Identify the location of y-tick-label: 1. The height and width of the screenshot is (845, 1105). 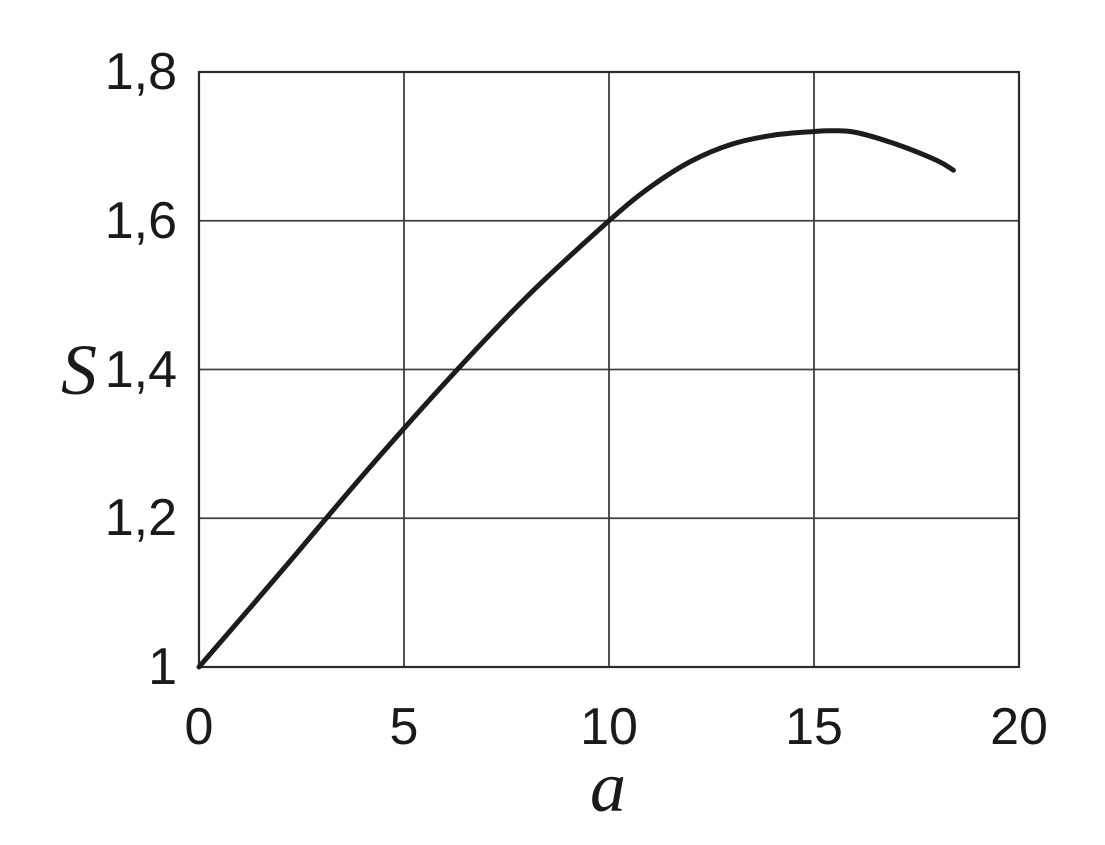
(162, 667).